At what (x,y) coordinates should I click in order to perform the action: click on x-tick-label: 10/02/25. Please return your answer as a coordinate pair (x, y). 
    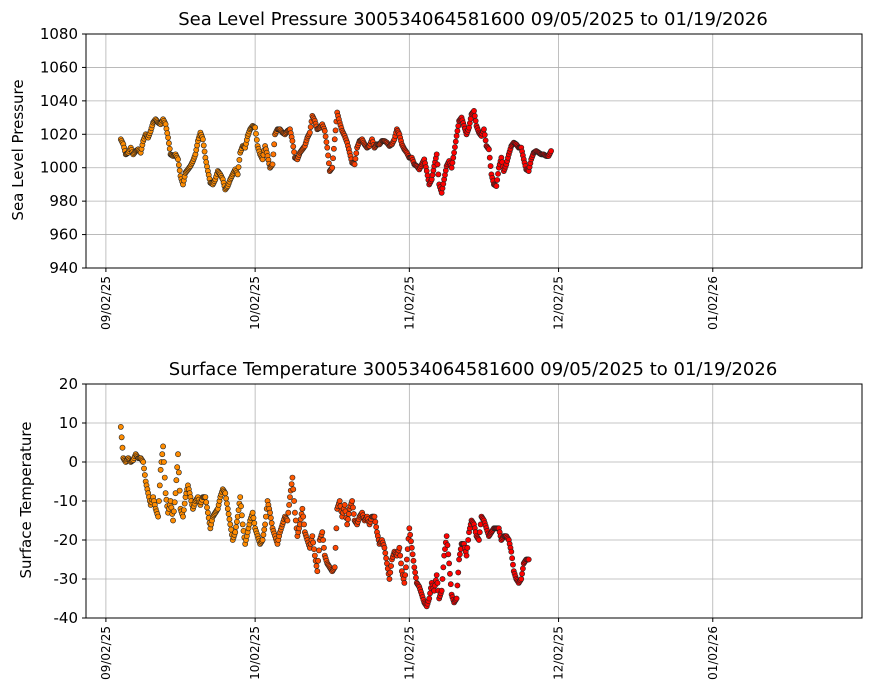
    Looking at the image, I should click on (255, 303).